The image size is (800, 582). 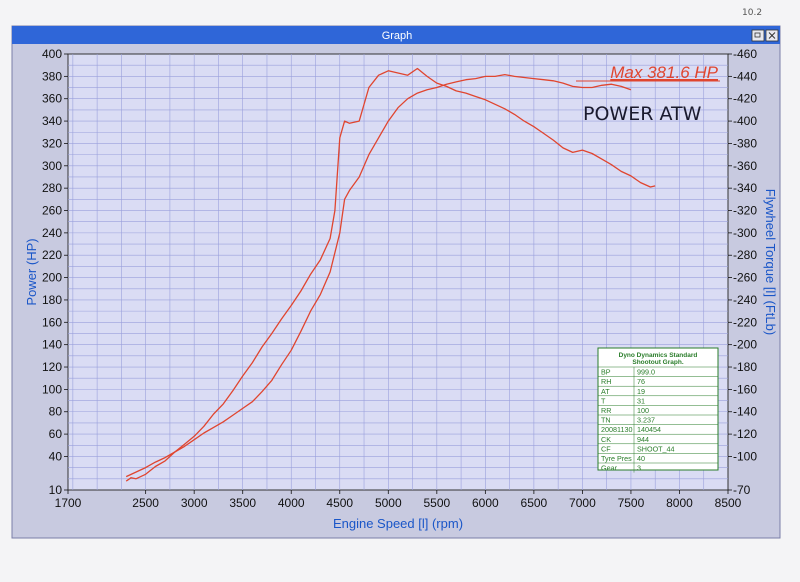 I want to click on left-y-tick-label: 340, so click(x=52, y=121).